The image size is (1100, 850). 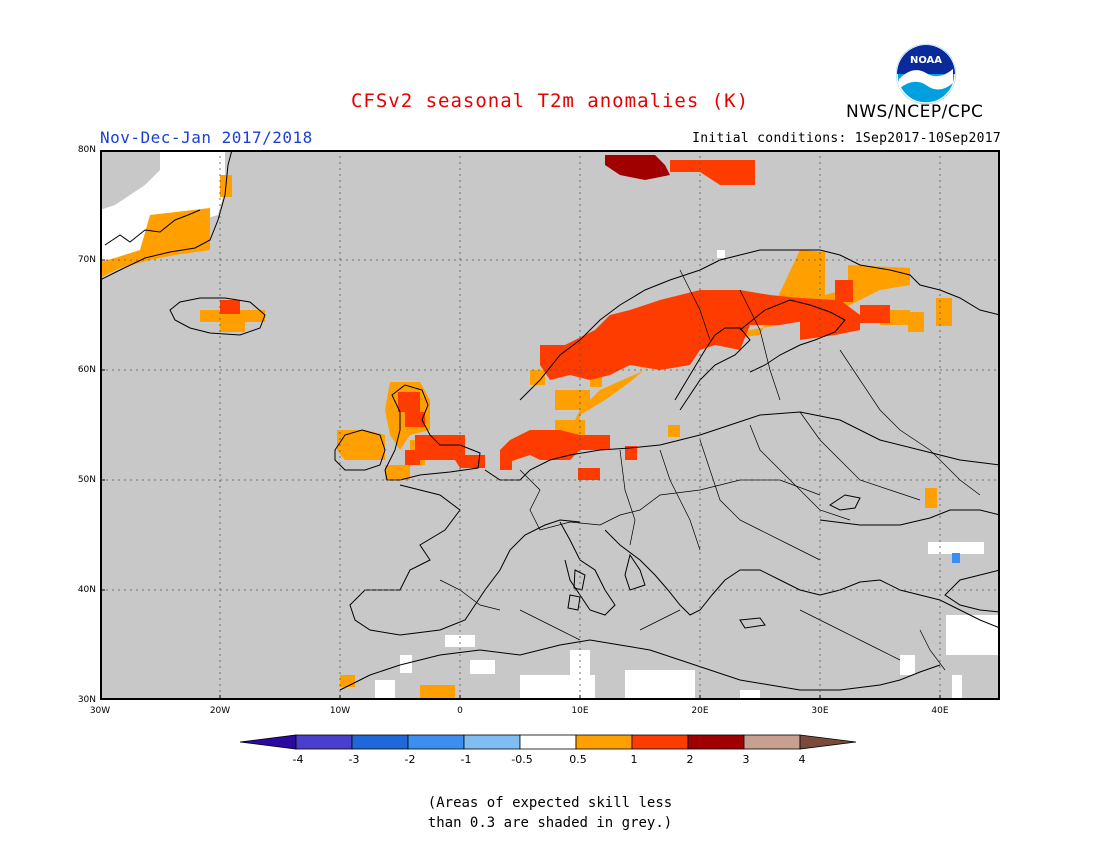 What do you see at coordinates (802, 759) in the screenshot?
I see `colorbar-label: 4` at bounding box center [802, 759].